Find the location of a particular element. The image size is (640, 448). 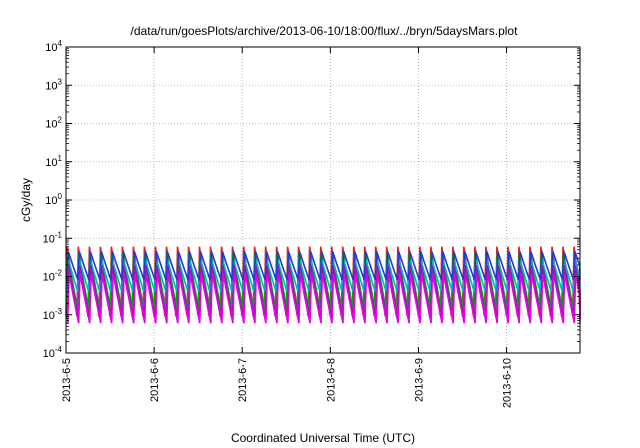

x-tick-label: 2013-6-7 is located at coordinates (243, 380).